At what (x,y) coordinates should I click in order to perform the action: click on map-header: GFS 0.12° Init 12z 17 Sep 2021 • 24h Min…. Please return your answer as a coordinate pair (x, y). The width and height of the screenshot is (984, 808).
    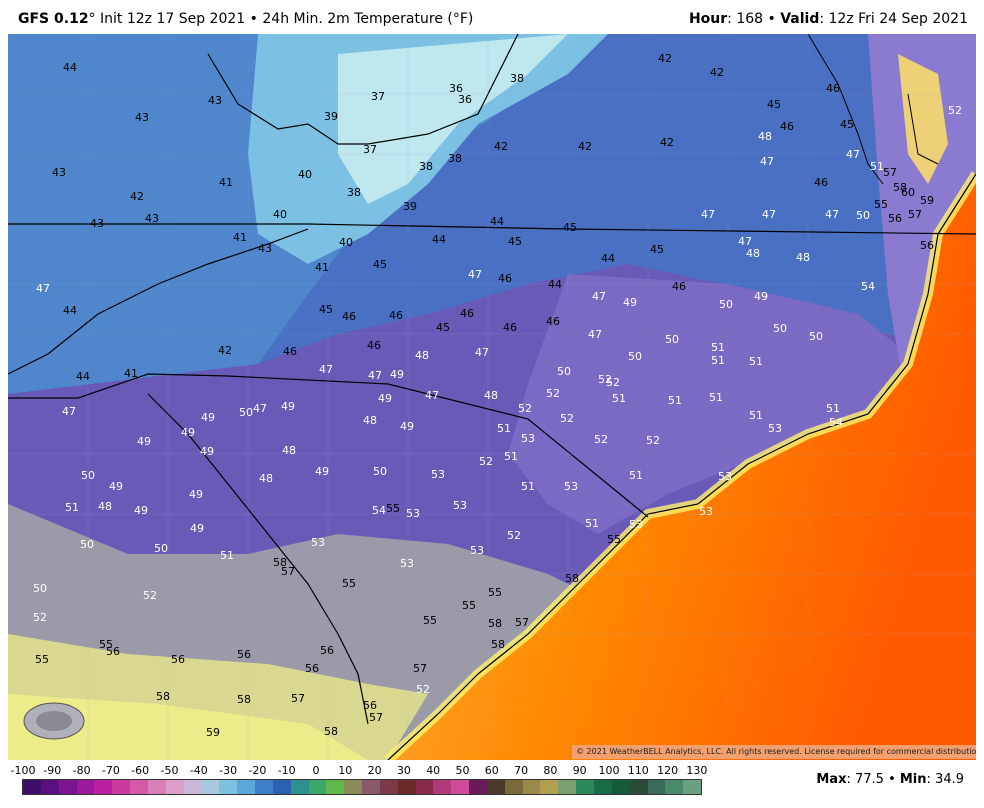
    Looking at the image, I should click on (492, 17).